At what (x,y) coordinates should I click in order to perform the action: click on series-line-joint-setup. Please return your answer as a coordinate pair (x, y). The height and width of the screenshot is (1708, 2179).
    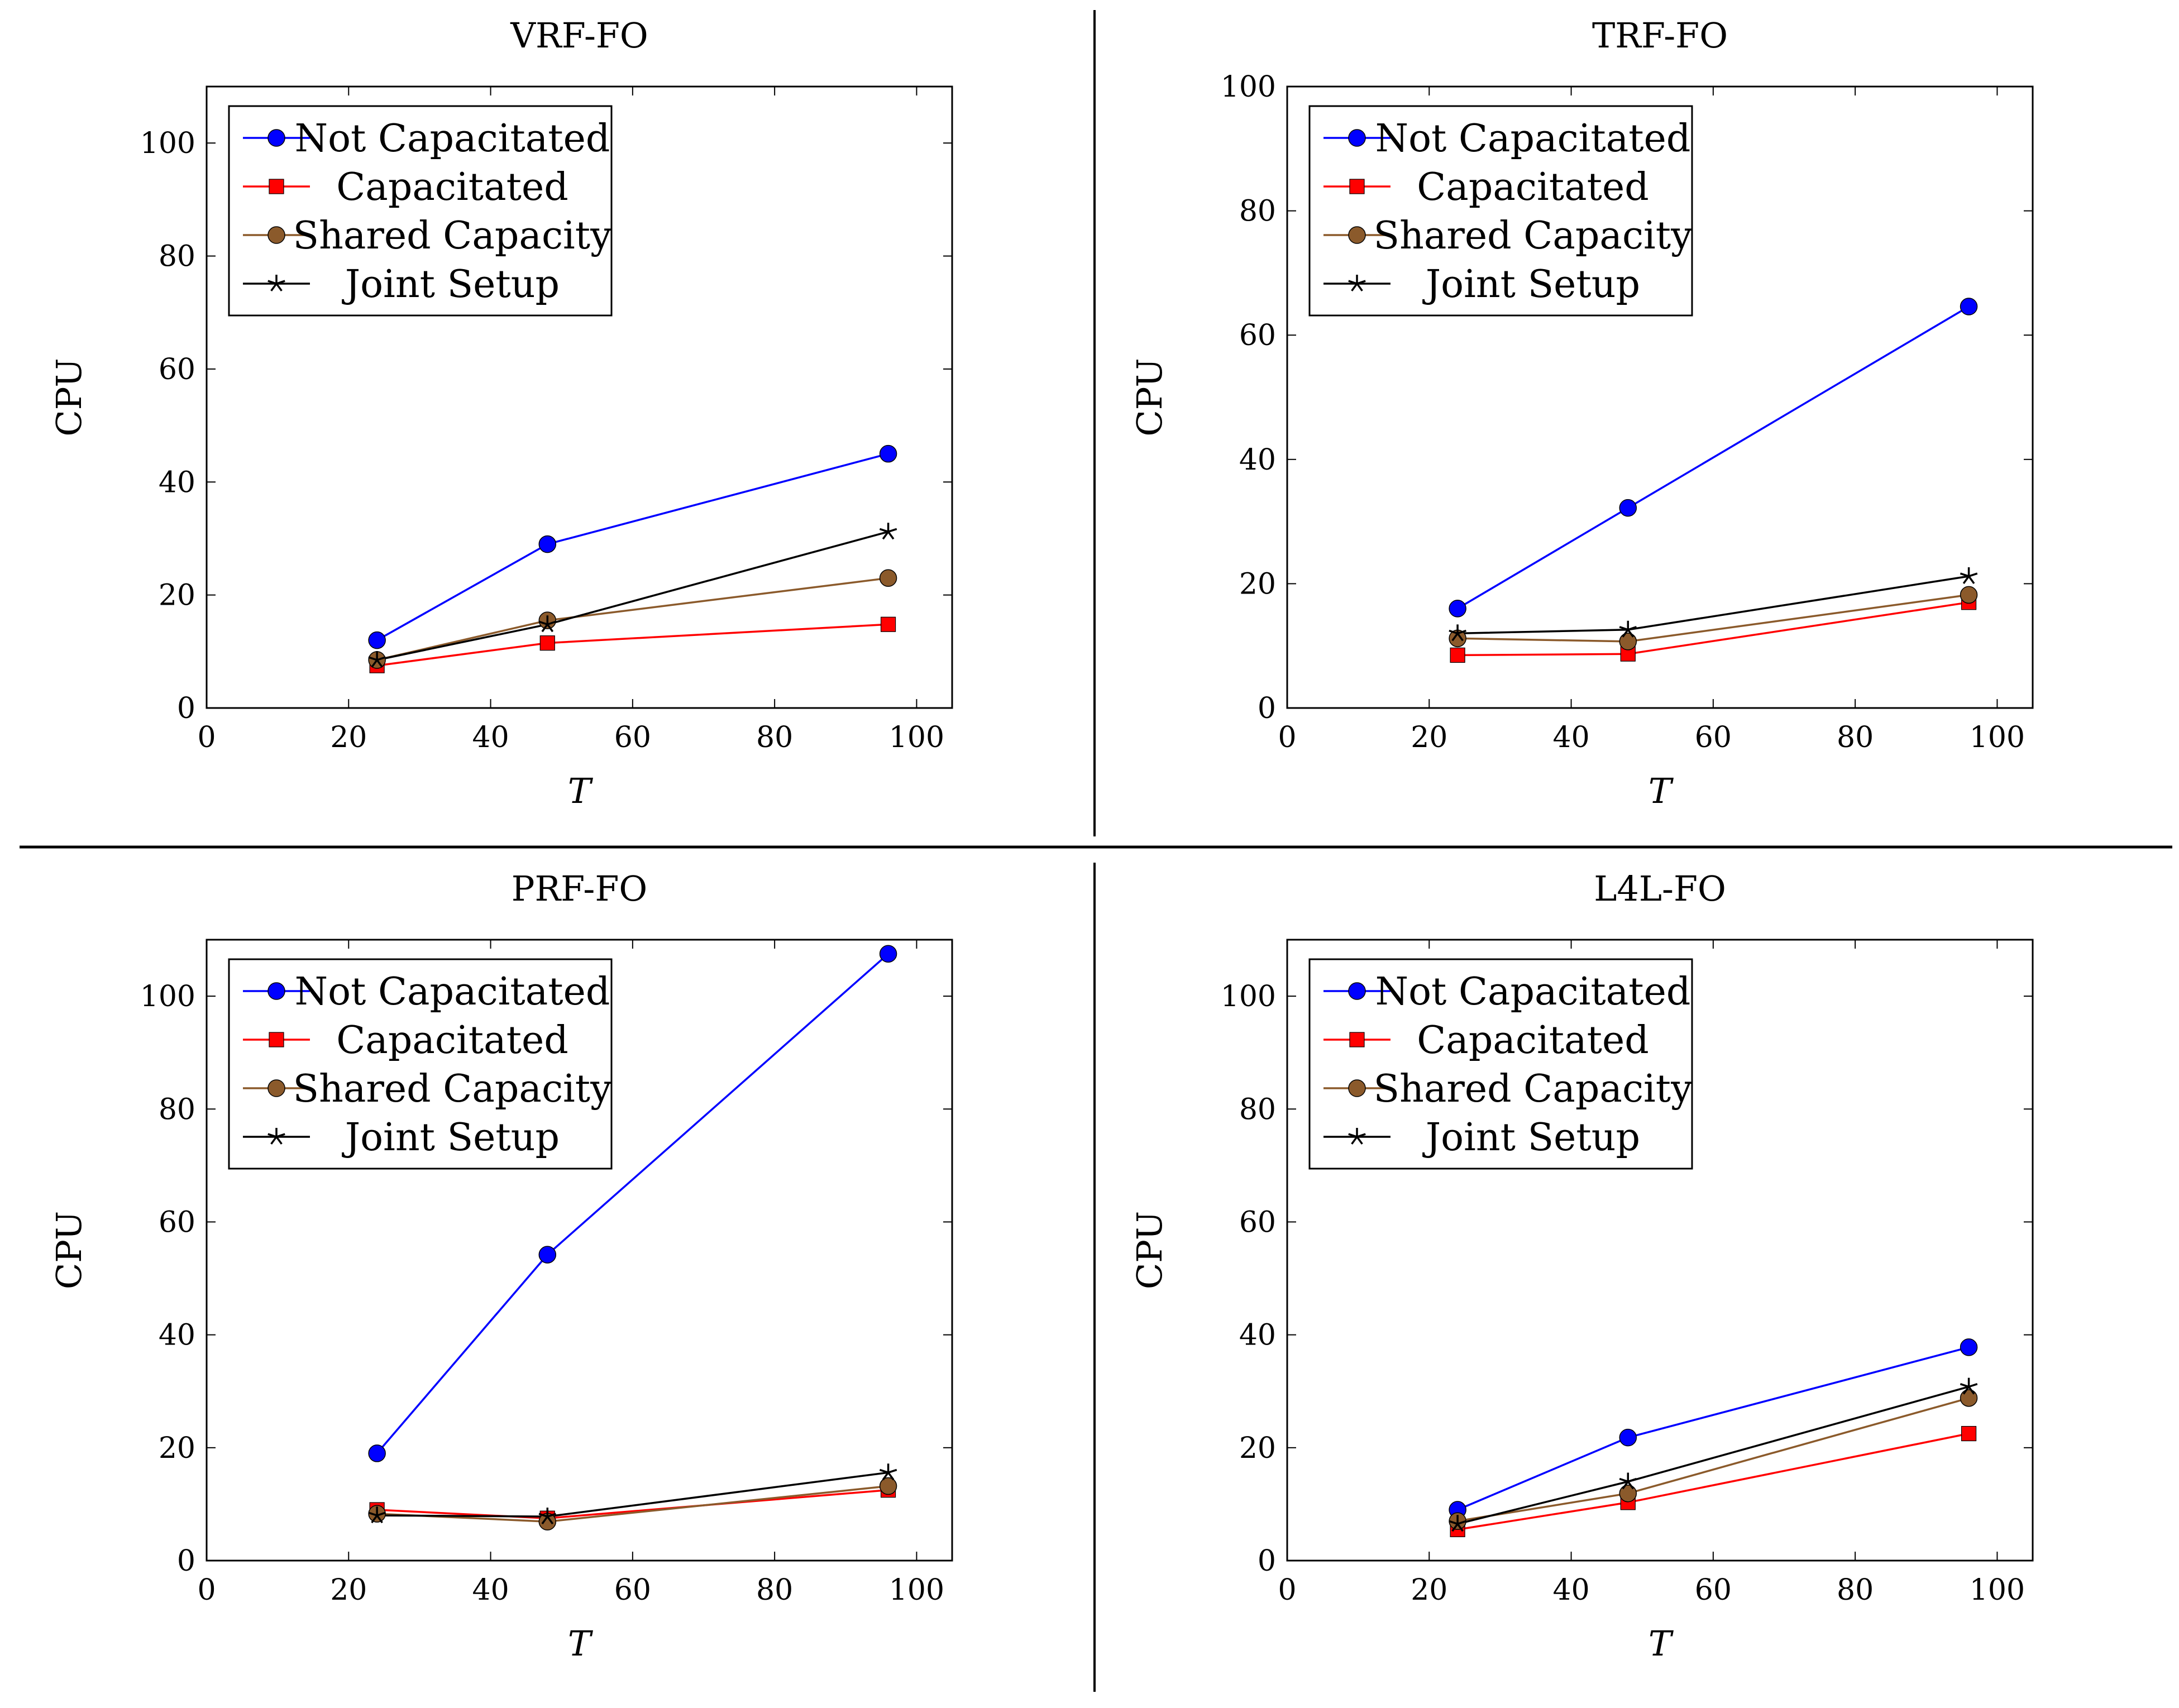
    Looking at the image, I should click on (632, 595).